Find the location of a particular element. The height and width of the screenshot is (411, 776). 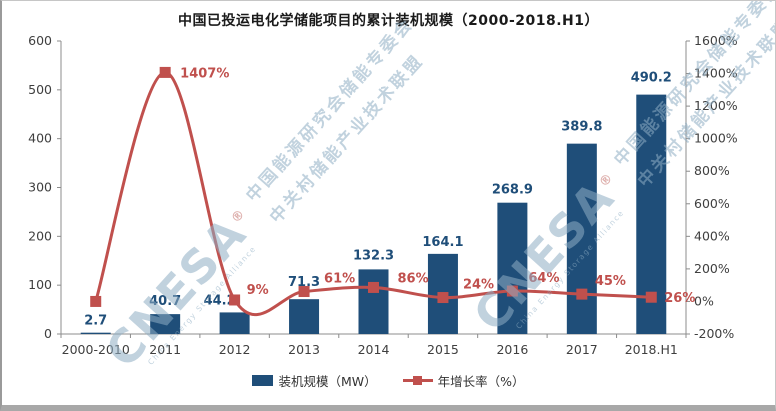

bar-value-label: 44.2 is located at coordinates (220, 300).